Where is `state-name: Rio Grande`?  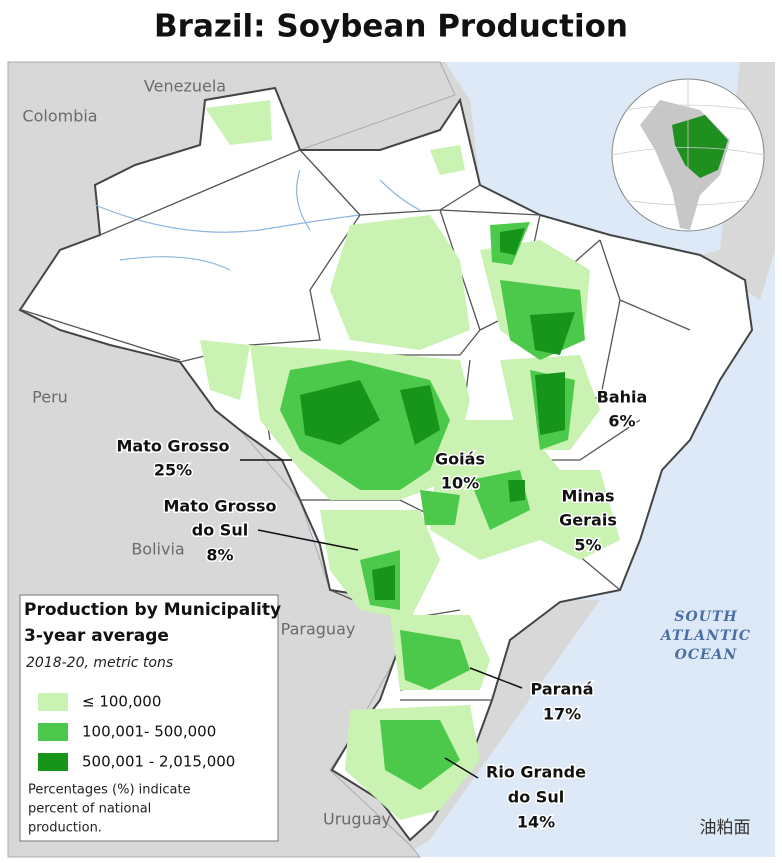
state-name: Rio Grande is located at coordinates (536, 772).